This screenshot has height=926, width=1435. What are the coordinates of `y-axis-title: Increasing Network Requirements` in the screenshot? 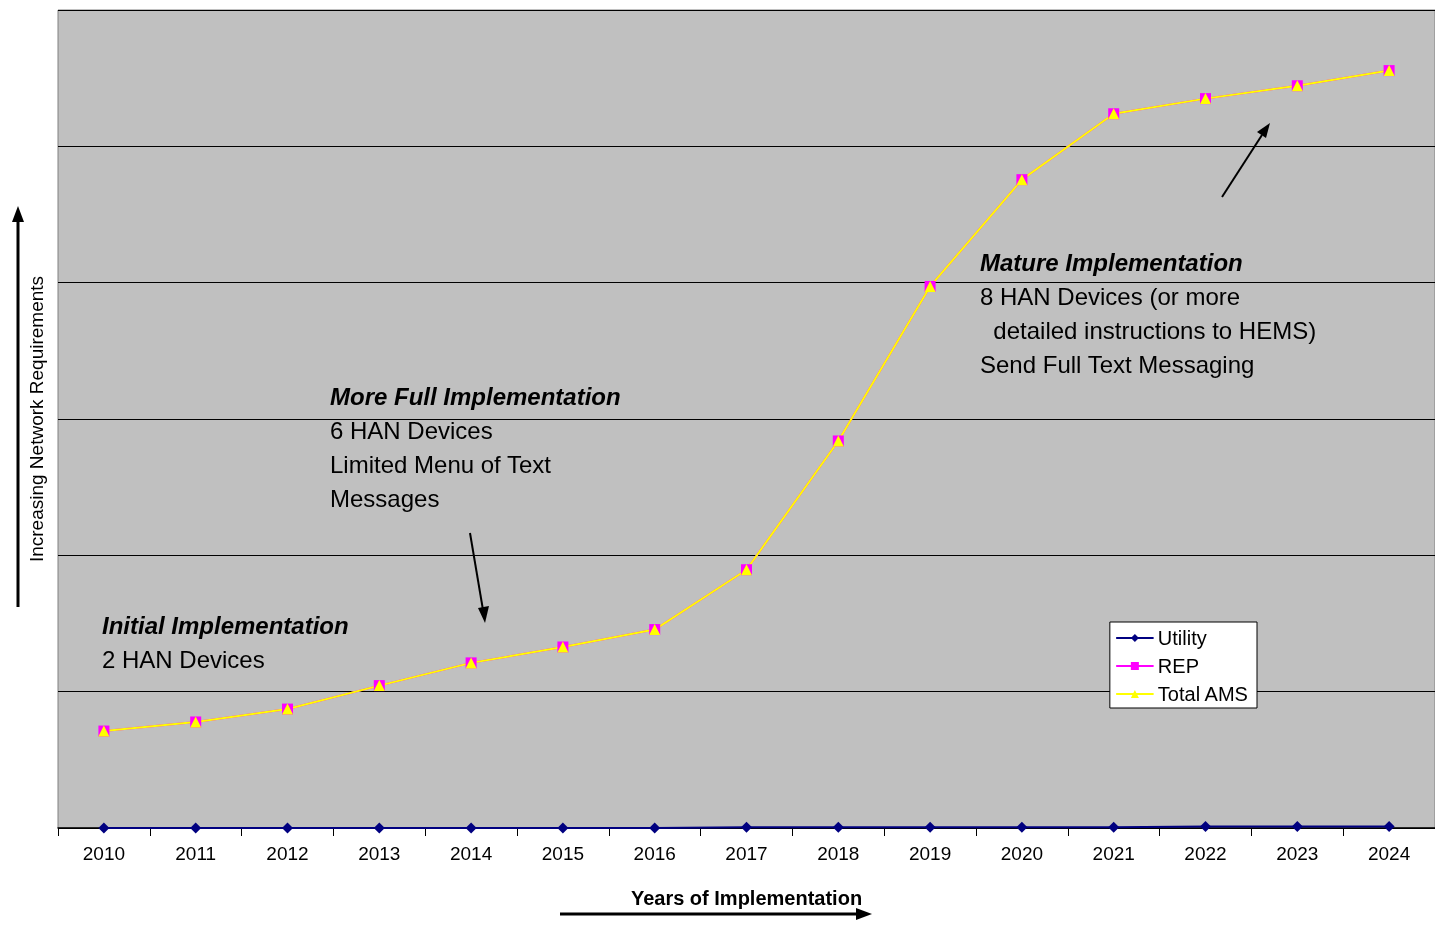 It's located at (36, 419).